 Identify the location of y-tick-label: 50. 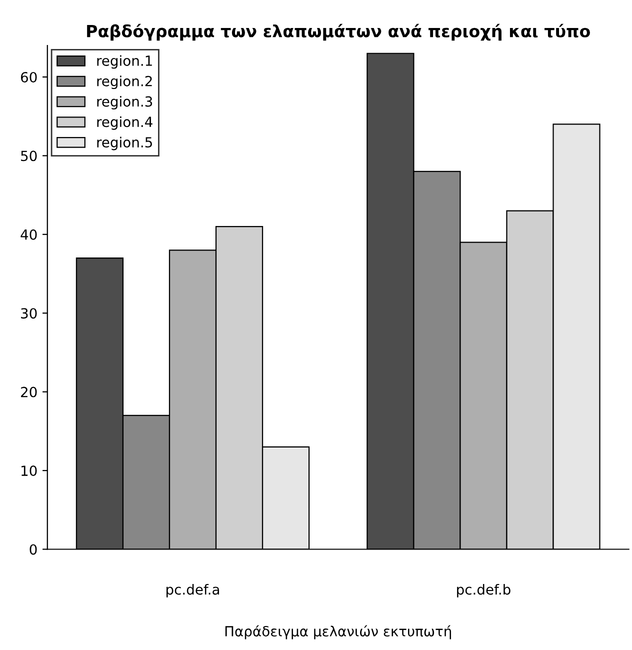
(29, 156).